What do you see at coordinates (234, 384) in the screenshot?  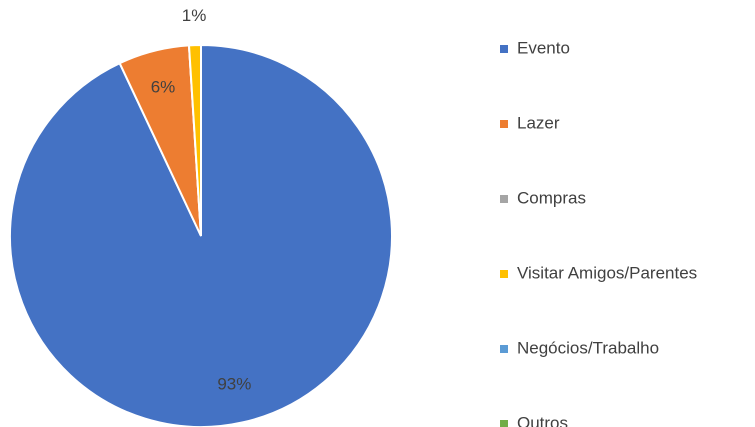 I see `data-label: 93%` at bounding box center [234, 384].